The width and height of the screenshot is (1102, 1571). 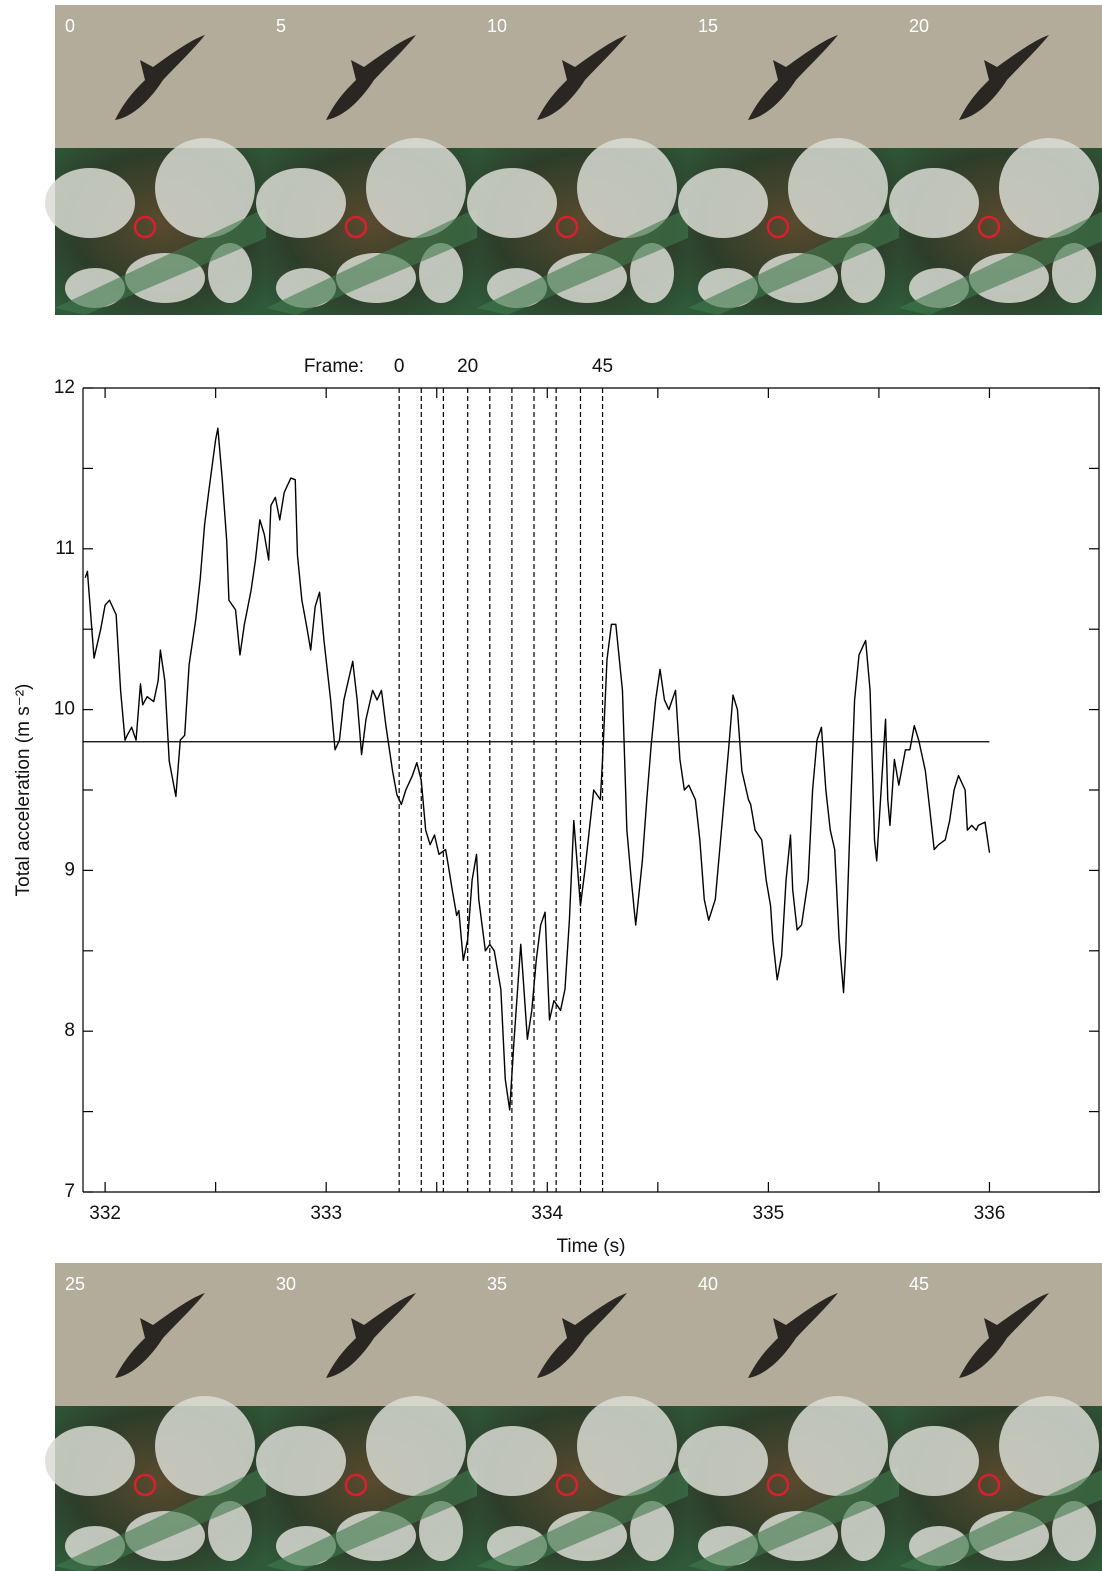 I want to click on x-tick-label: 333, so click(x=326, y=1213).